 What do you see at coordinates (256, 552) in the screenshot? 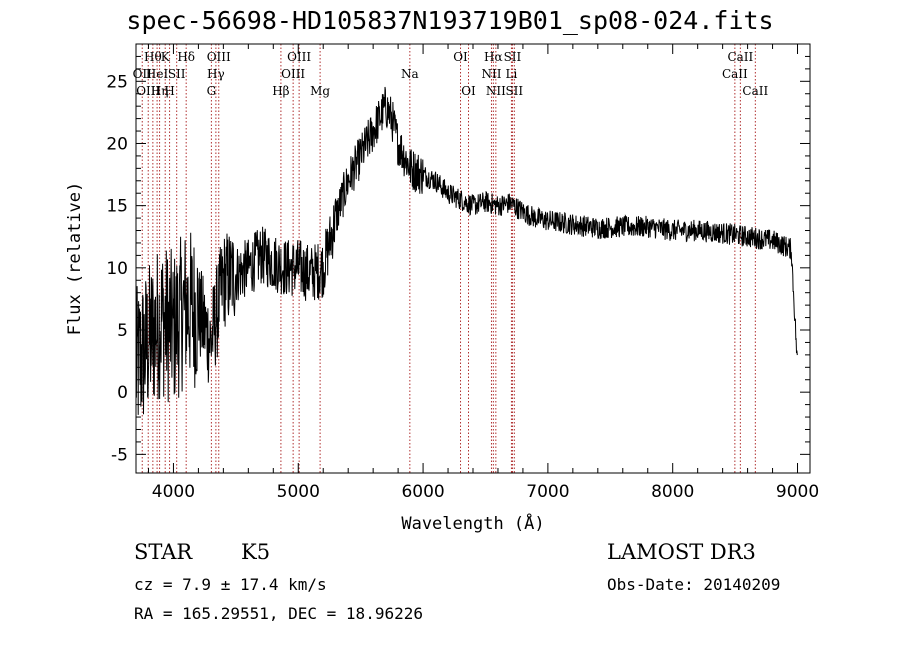
I see `object-subclass: K5` at bounding box center [256, 552].